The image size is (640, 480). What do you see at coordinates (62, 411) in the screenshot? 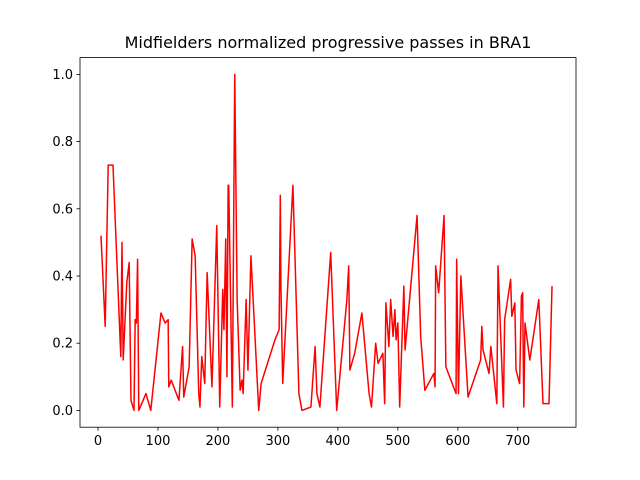
I see `y-tick-label: 0.0` at bounding box center [62, 411].